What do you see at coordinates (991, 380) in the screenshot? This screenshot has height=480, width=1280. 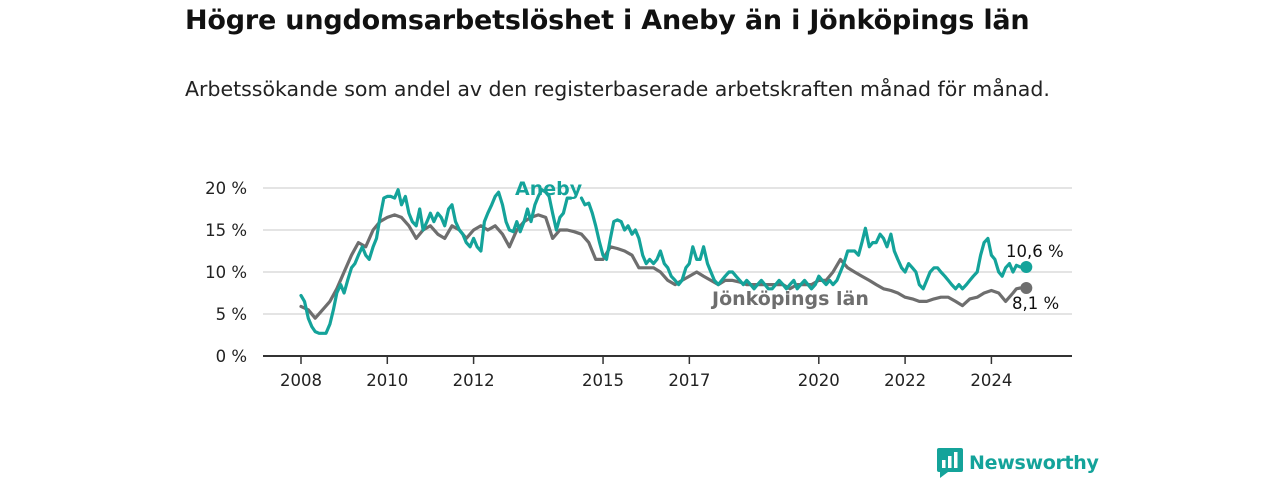 I see `x-tick-label: 2024` at bounding box center [991, 380].